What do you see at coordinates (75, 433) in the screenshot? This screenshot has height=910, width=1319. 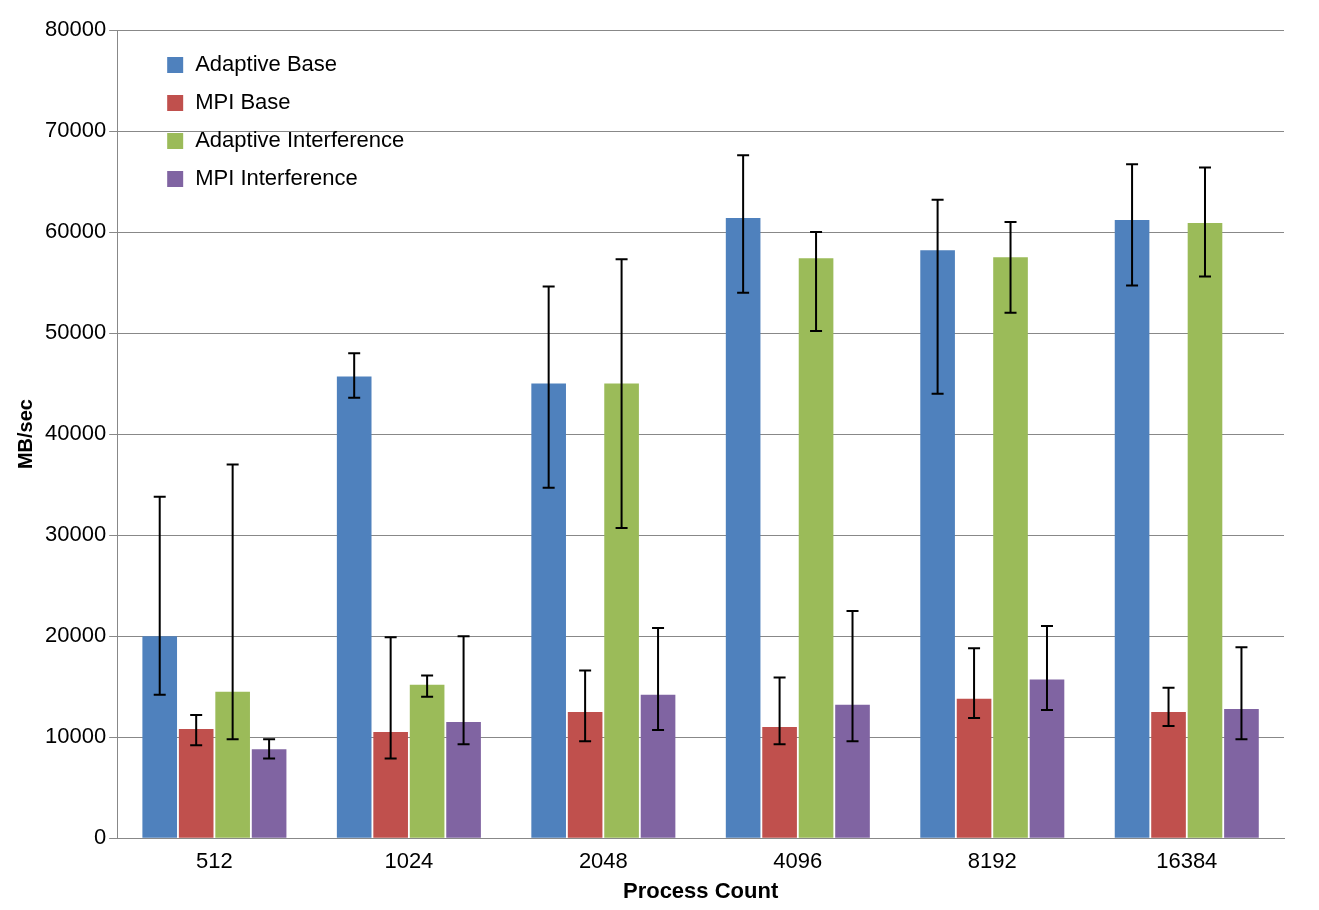 I see `y-tick-label: 40000` at bounding box center [75, 433].